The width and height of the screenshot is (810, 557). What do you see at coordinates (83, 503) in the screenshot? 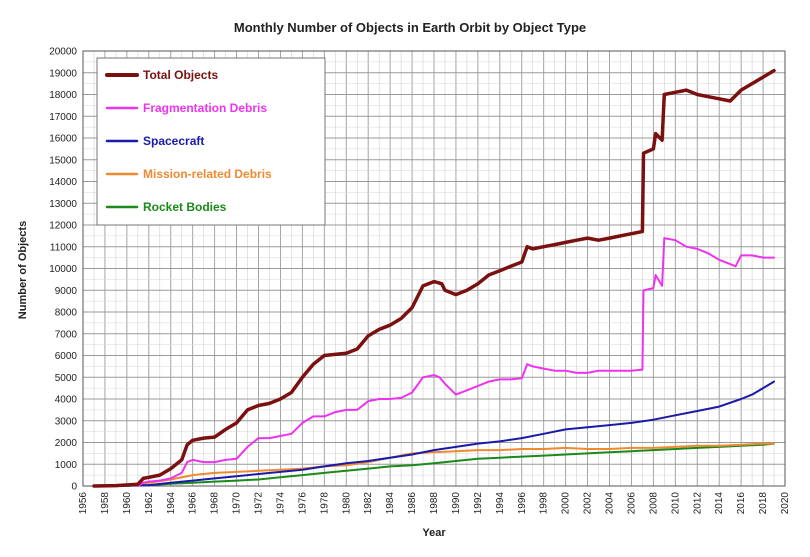
I see `x-tick-label: 1956` at bounding box center [83, 503].